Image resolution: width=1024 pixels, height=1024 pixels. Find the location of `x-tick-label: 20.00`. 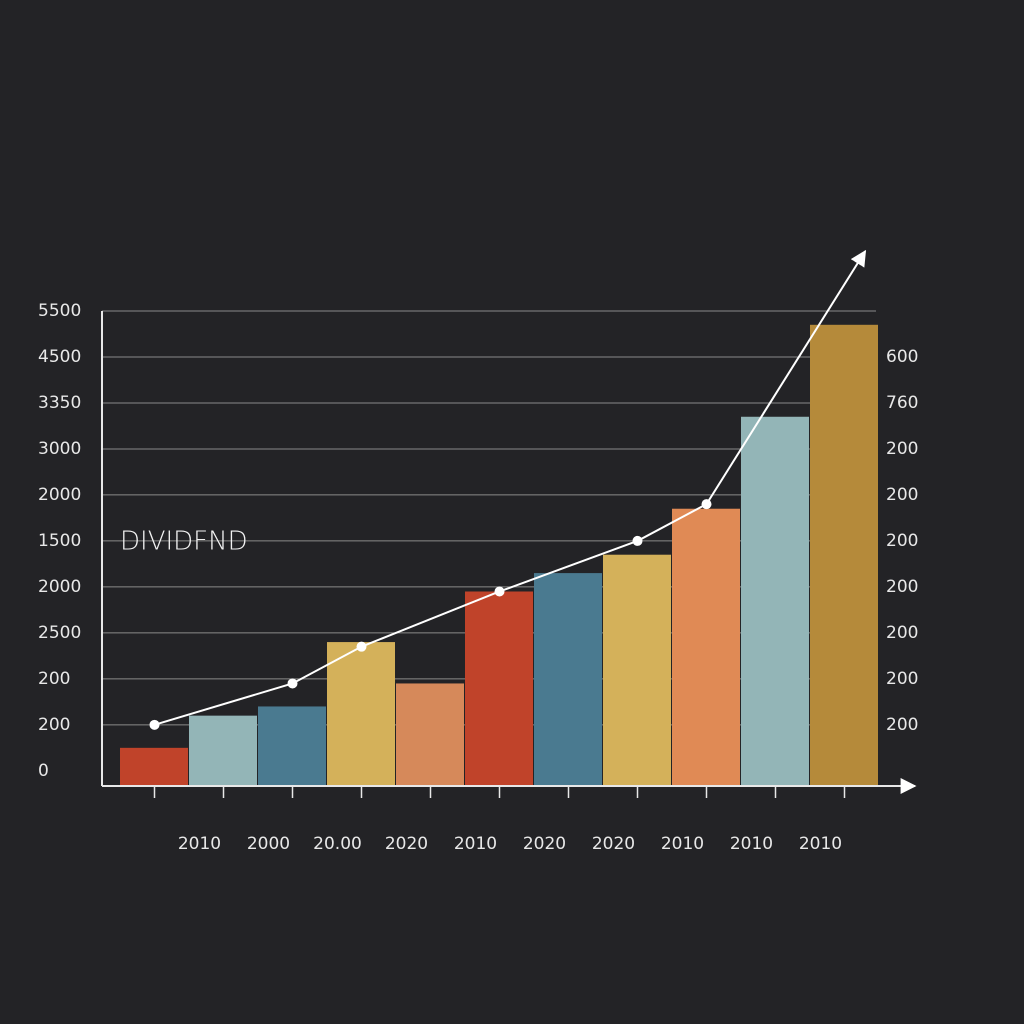

x-tick-label: 20.00 is located at coordinates (337, 844).